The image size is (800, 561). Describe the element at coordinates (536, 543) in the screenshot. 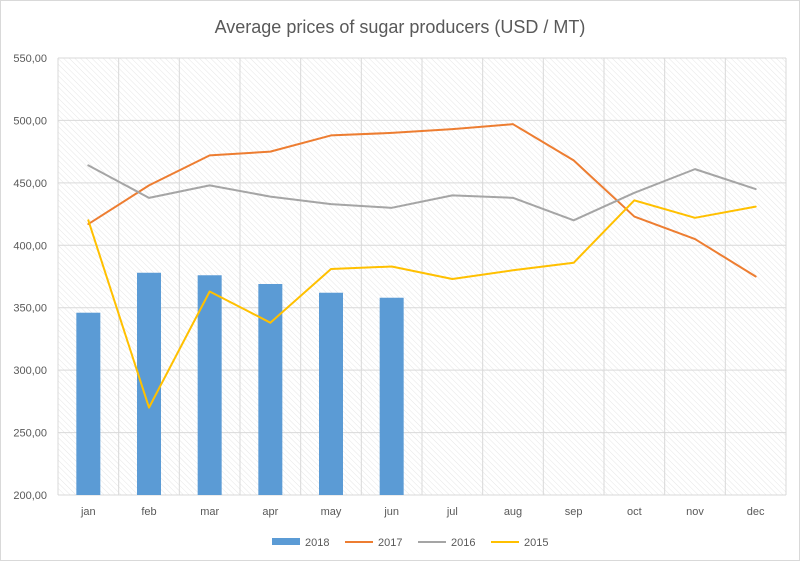

I see `legend-label-2015: 2015` at that location.